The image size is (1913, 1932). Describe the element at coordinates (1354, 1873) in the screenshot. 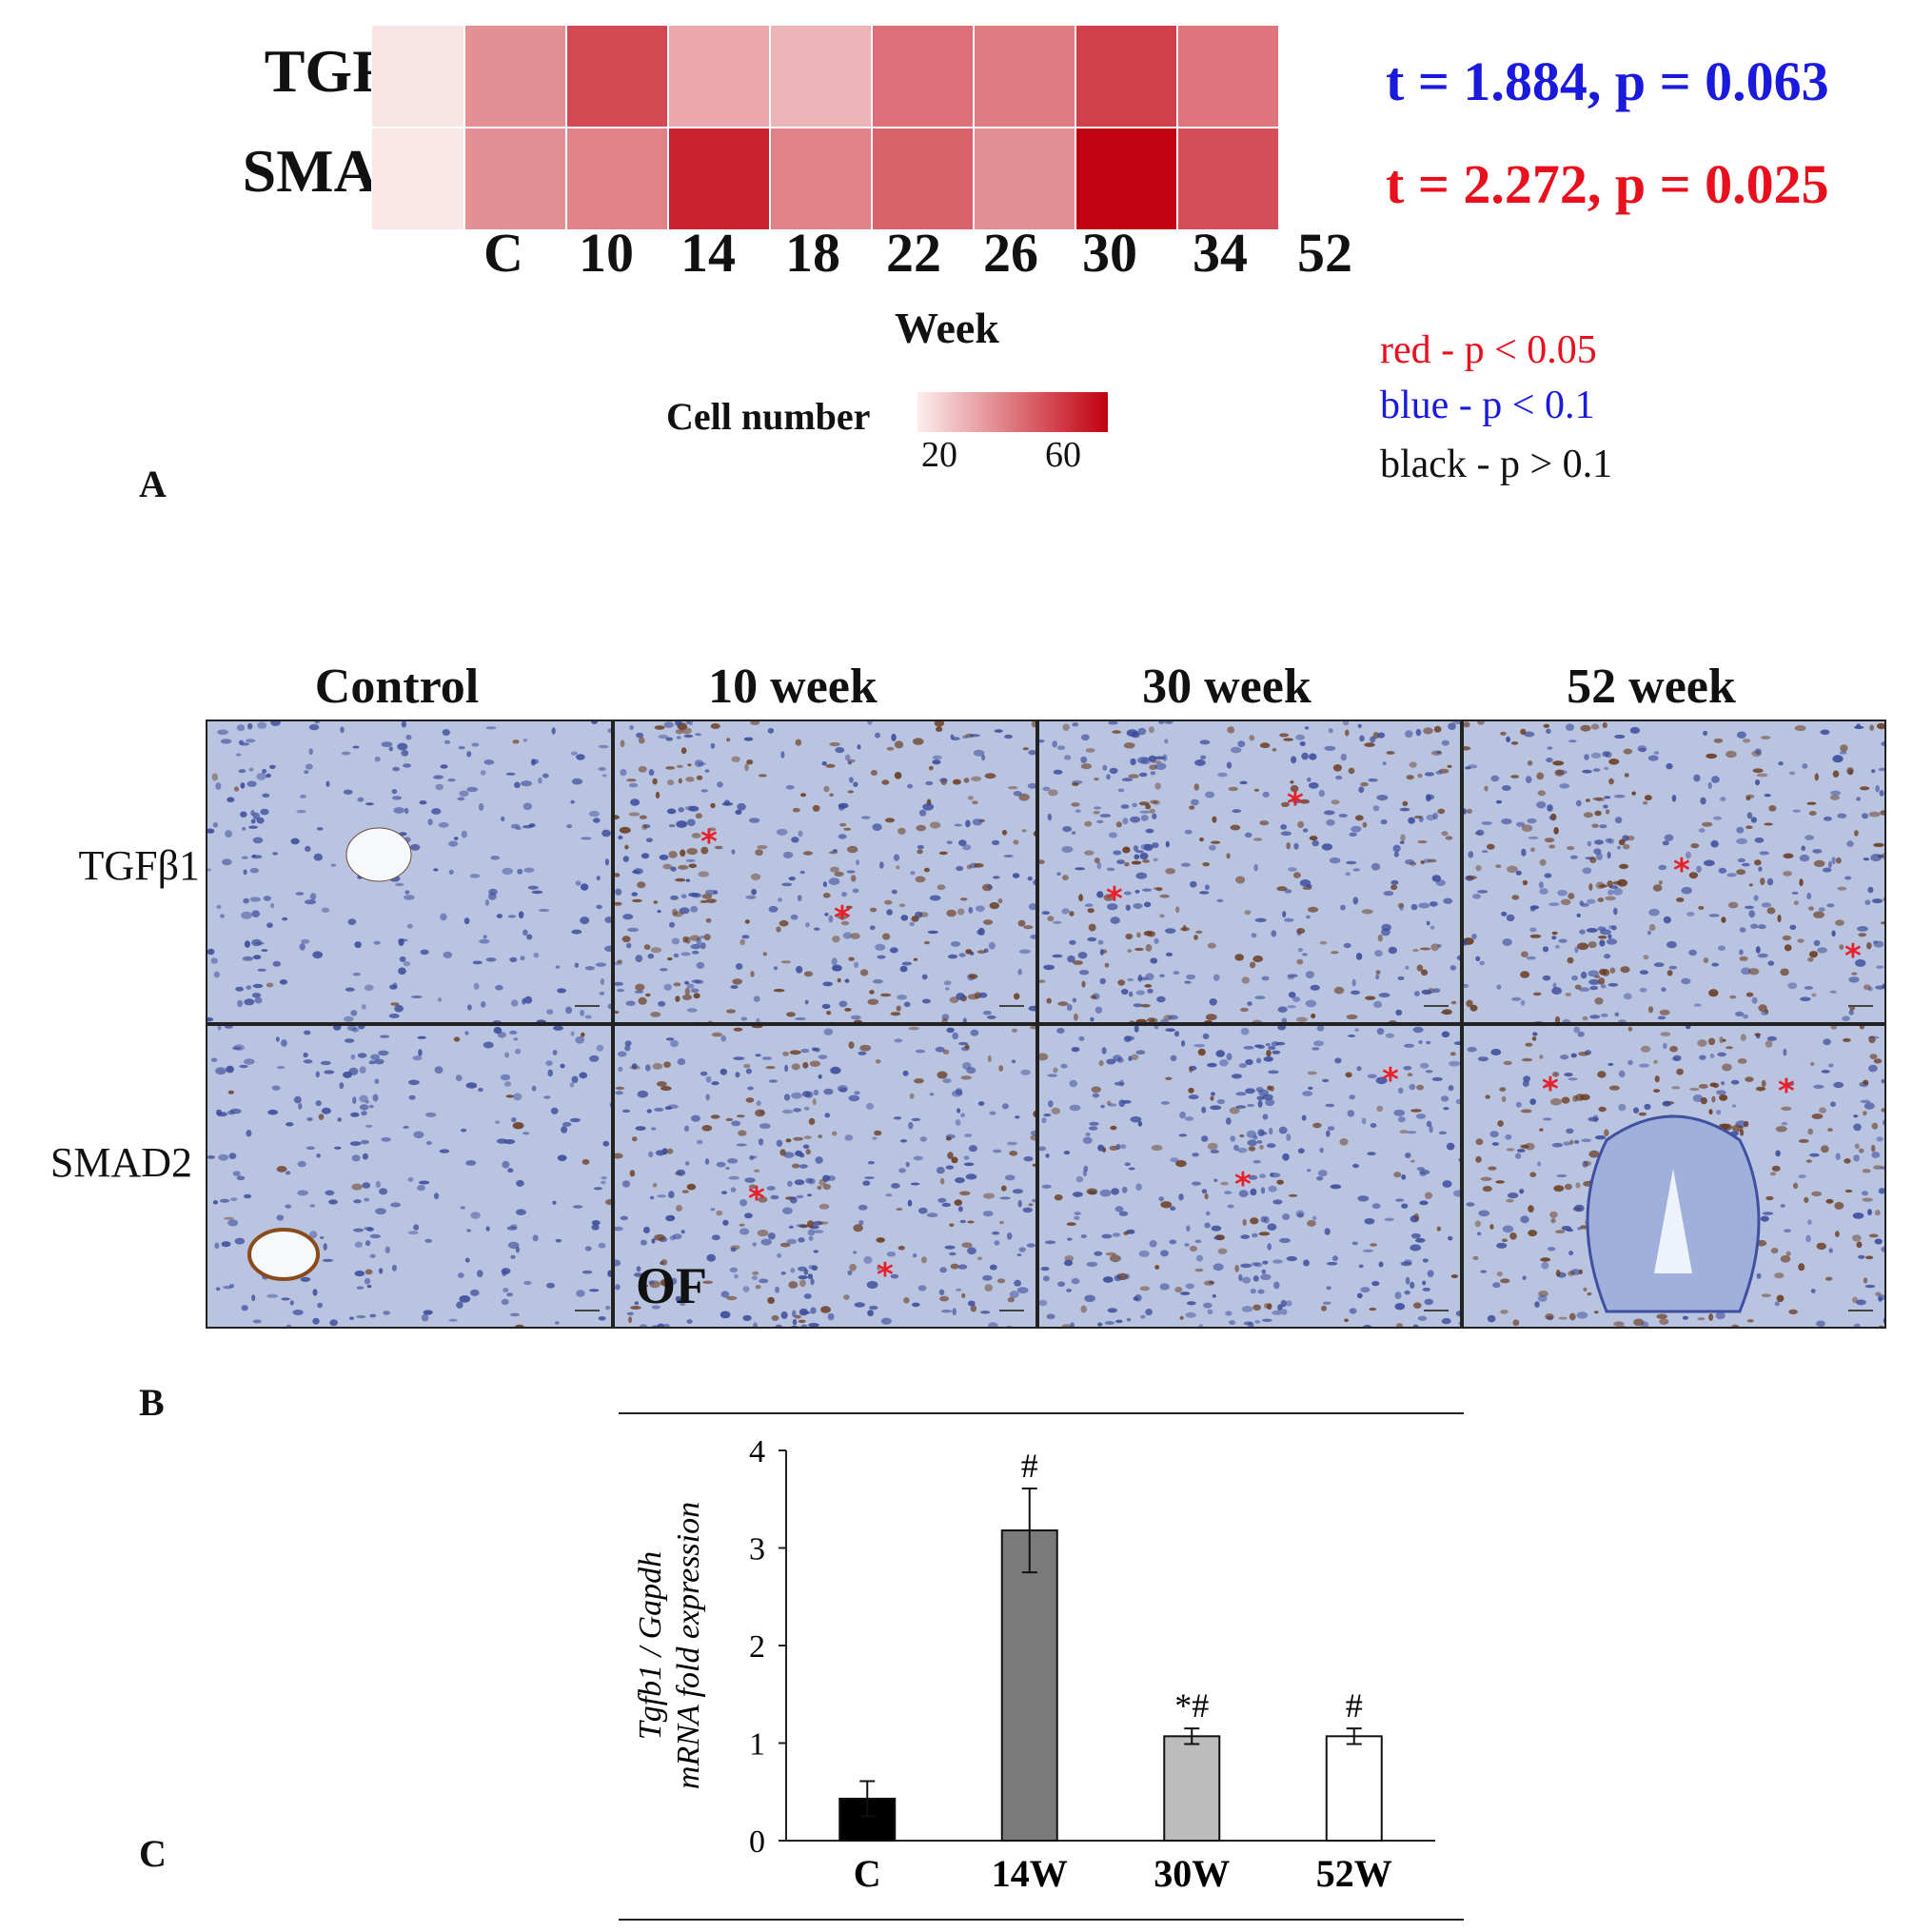

I see `x-tick-label: 52W` at that location.